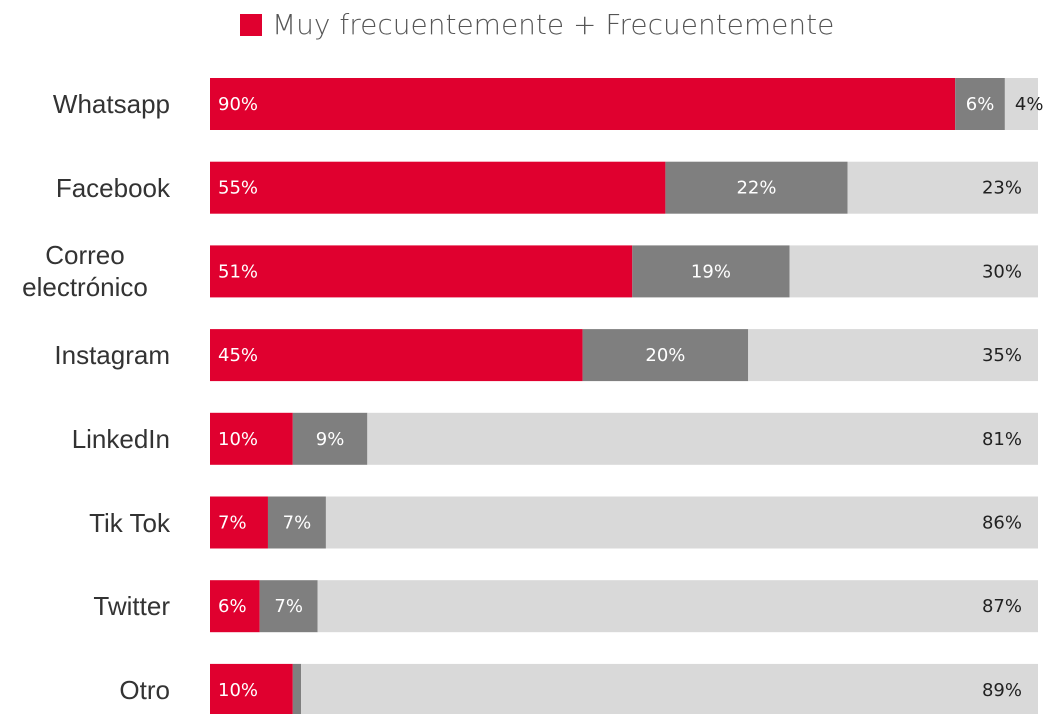  I want to click on data-label: 9%, so click(330, 439).